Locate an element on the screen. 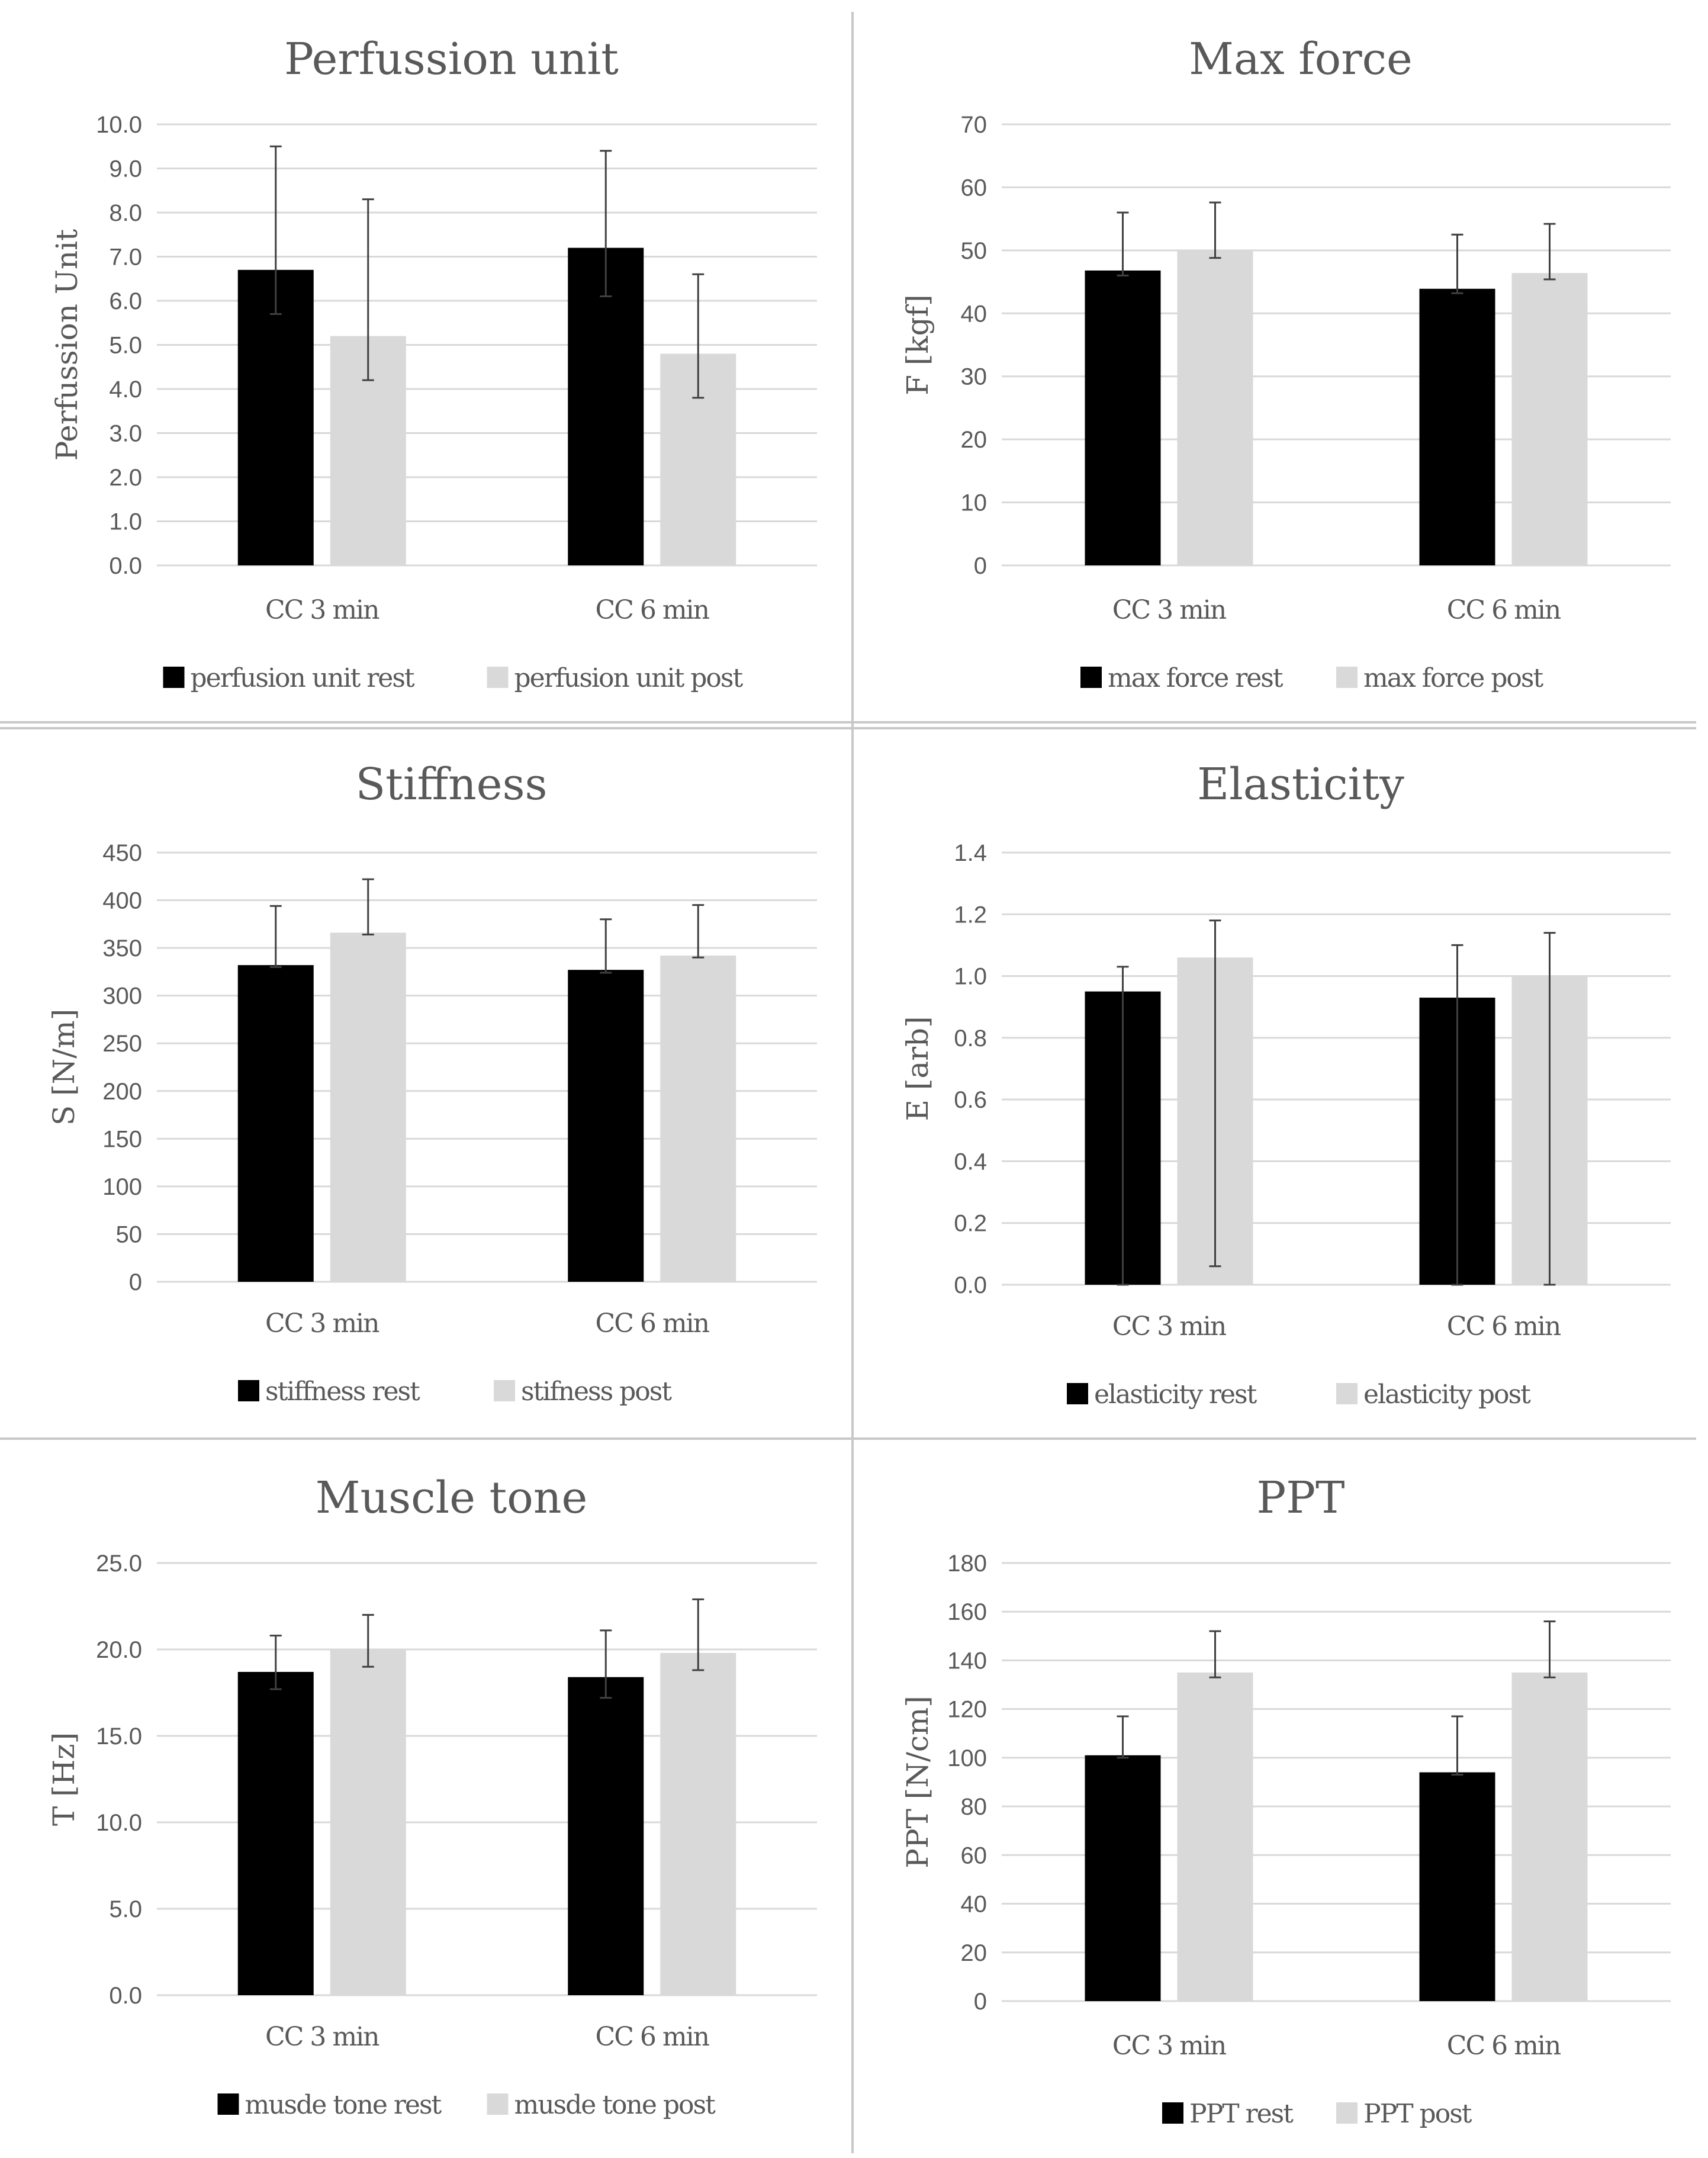 The image size is (1708, 2158). legend-label-rest: stiffness rest is located at coordinates (342, 1392).